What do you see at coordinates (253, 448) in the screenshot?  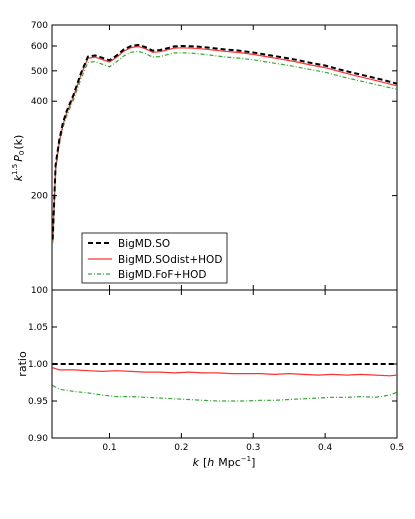 I see `x-tick-label: 0.3` at bounding box center [253, 448].